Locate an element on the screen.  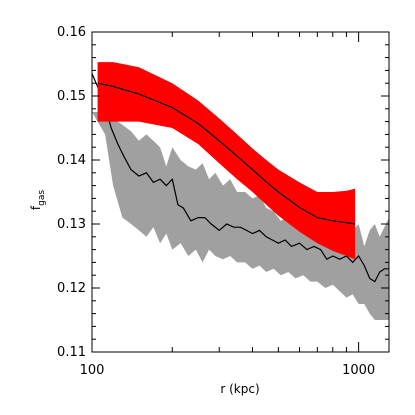
svg-text: fgas is located at coordinates (38, 200).